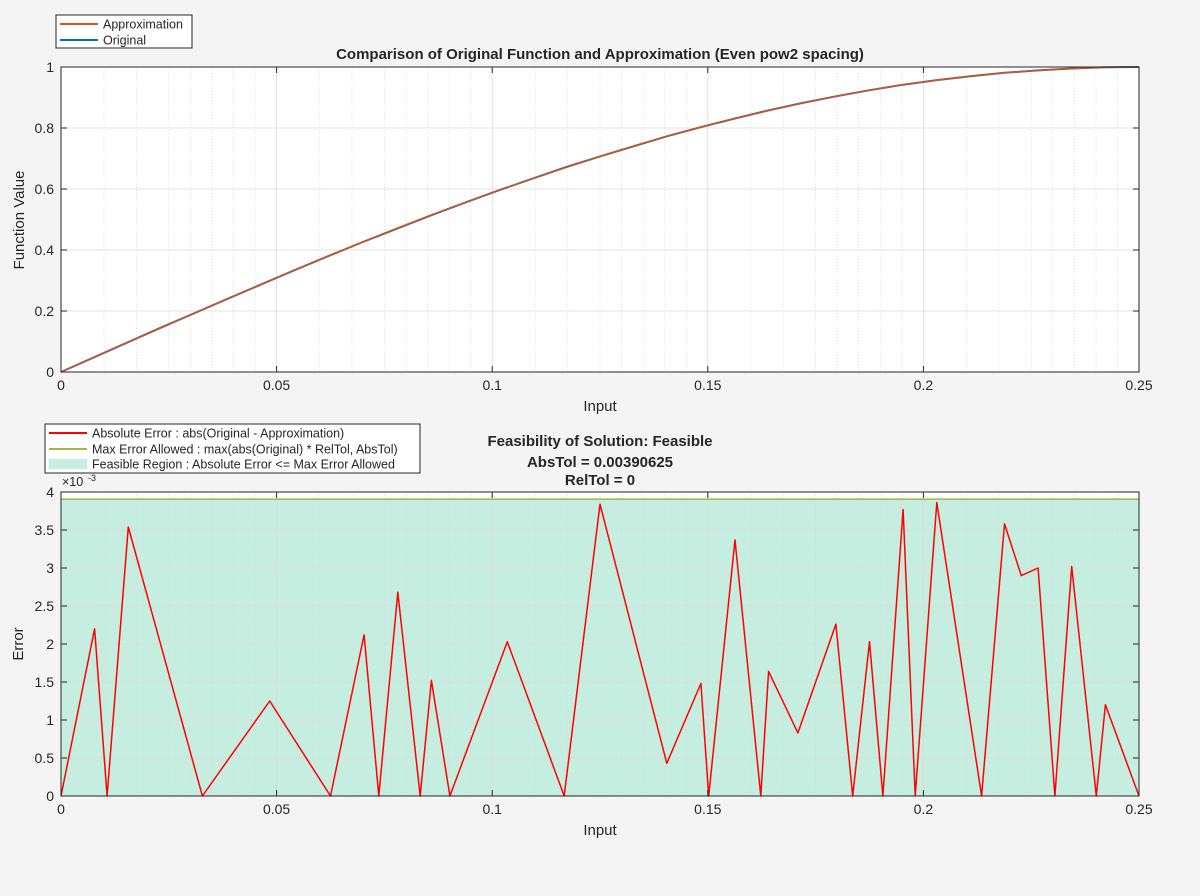  Describe the element at coordinates (124, 41) in the screenshot. I see `legend-original-label: Original` at that location.